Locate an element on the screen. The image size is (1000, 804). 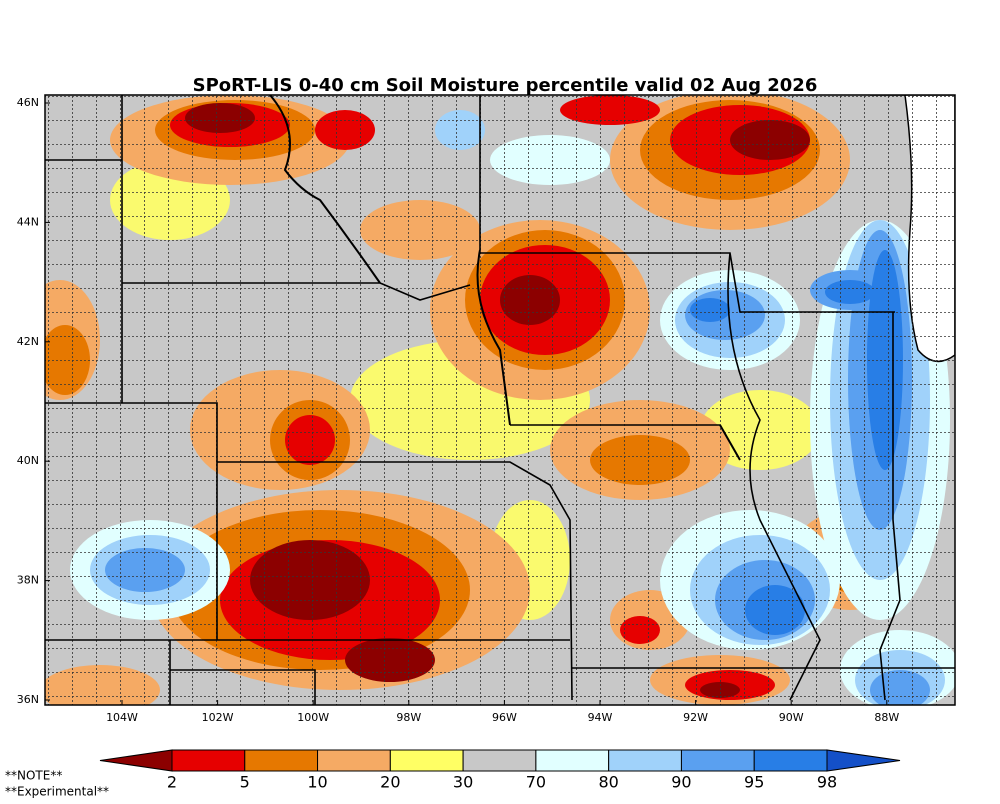
colorbar-low is located at coordinates (136, 760).